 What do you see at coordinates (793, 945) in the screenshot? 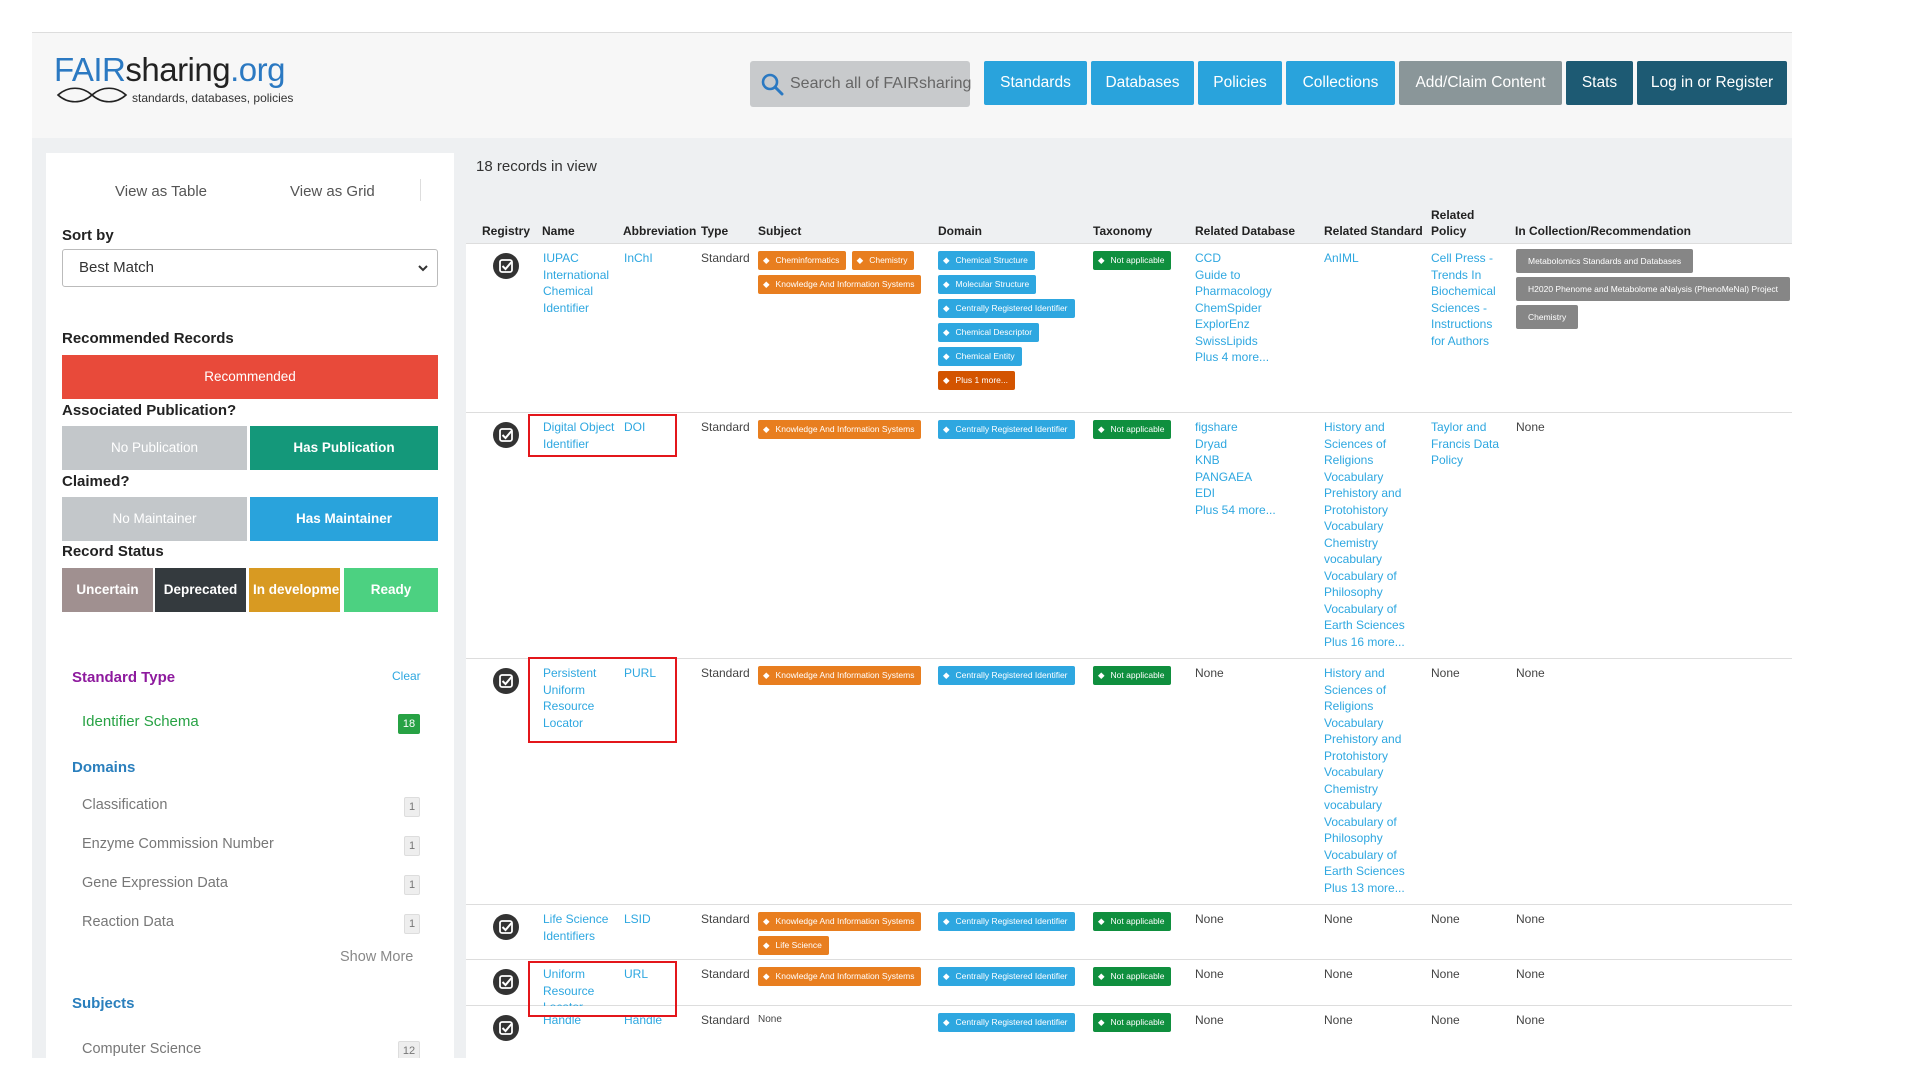
I see `subject-tag: ◆ Life Science` at bounding box center [793, 945].